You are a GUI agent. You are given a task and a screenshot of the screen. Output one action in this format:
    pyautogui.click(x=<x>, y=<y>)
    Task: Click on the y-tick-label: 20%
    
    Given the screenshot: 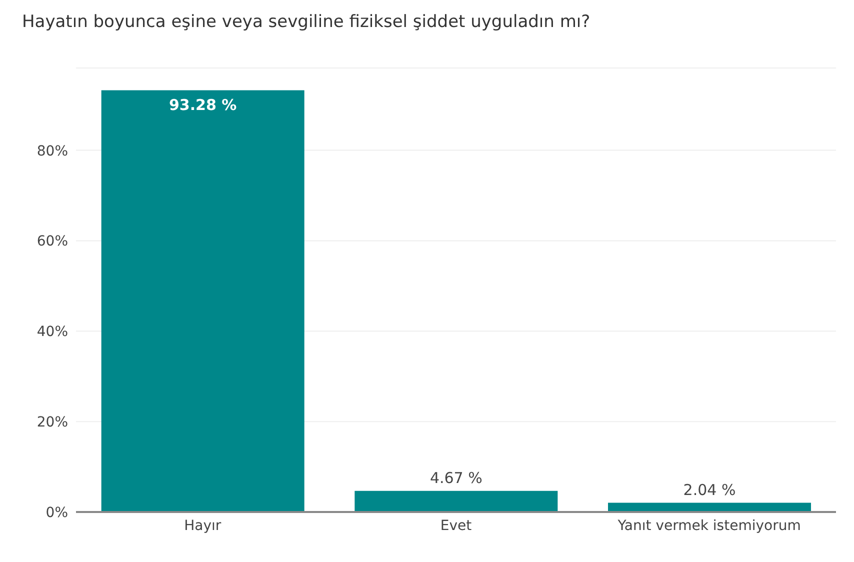 What is the action you would take?
    pyautogui.click(x=52, y=422)
    